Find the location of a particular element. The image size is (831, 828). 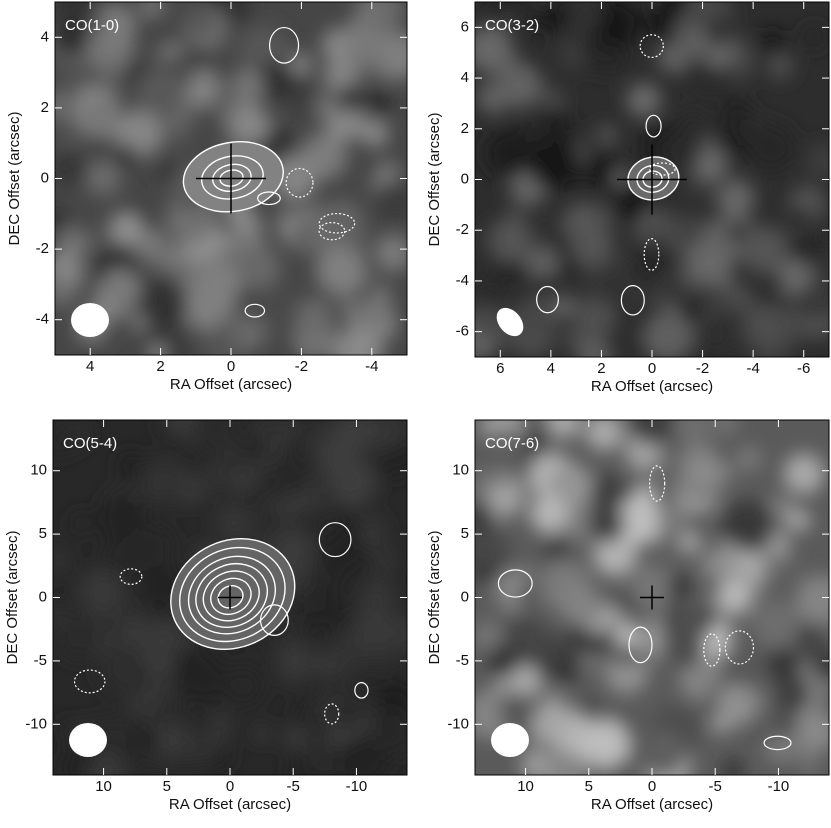

panel-label: CO(3-2) is located at coordinates (512, 25).